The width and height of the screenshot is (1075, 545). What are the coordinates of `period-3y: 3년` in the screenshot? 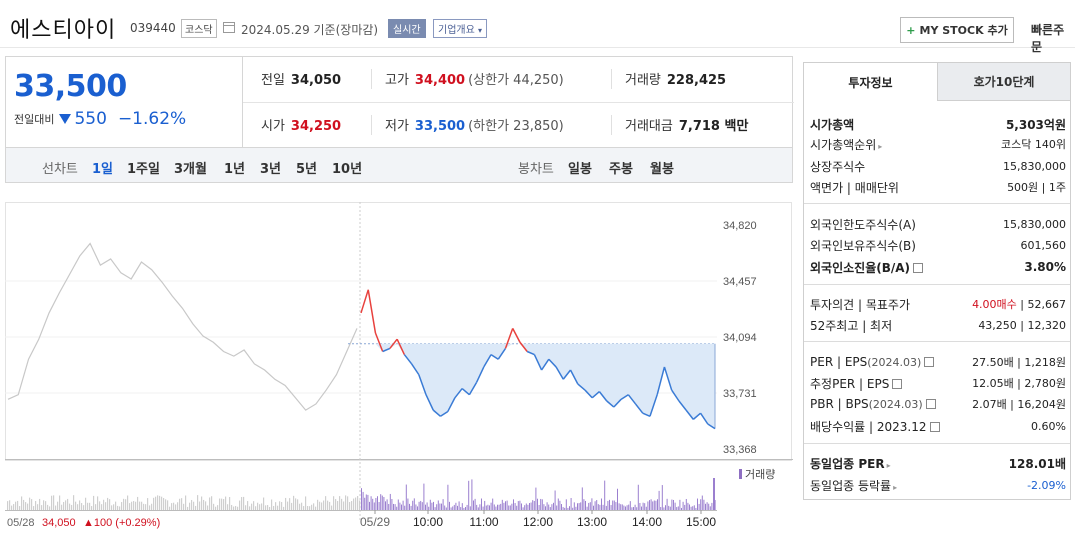 It's located at (271, 169).